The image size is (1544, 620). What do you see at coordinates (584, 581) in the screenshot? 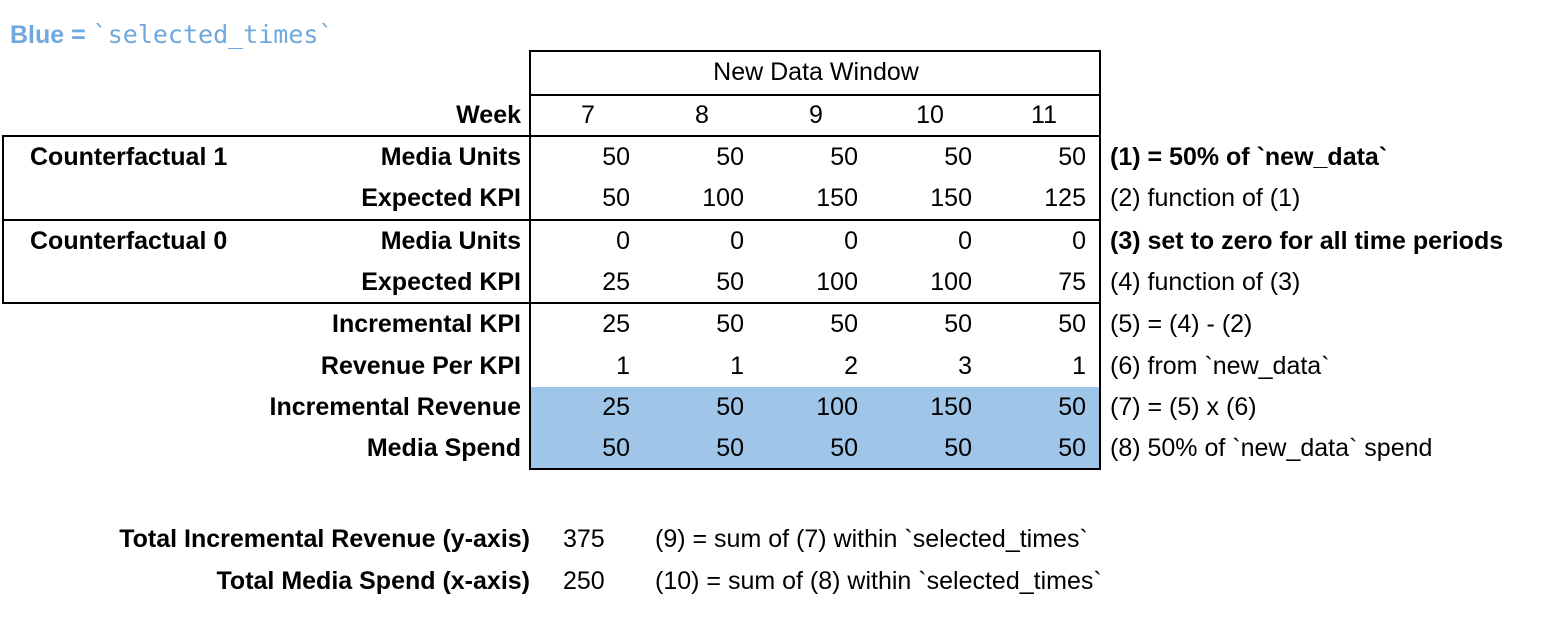
I see `total-value: 250` at bounding box center [584, 581].